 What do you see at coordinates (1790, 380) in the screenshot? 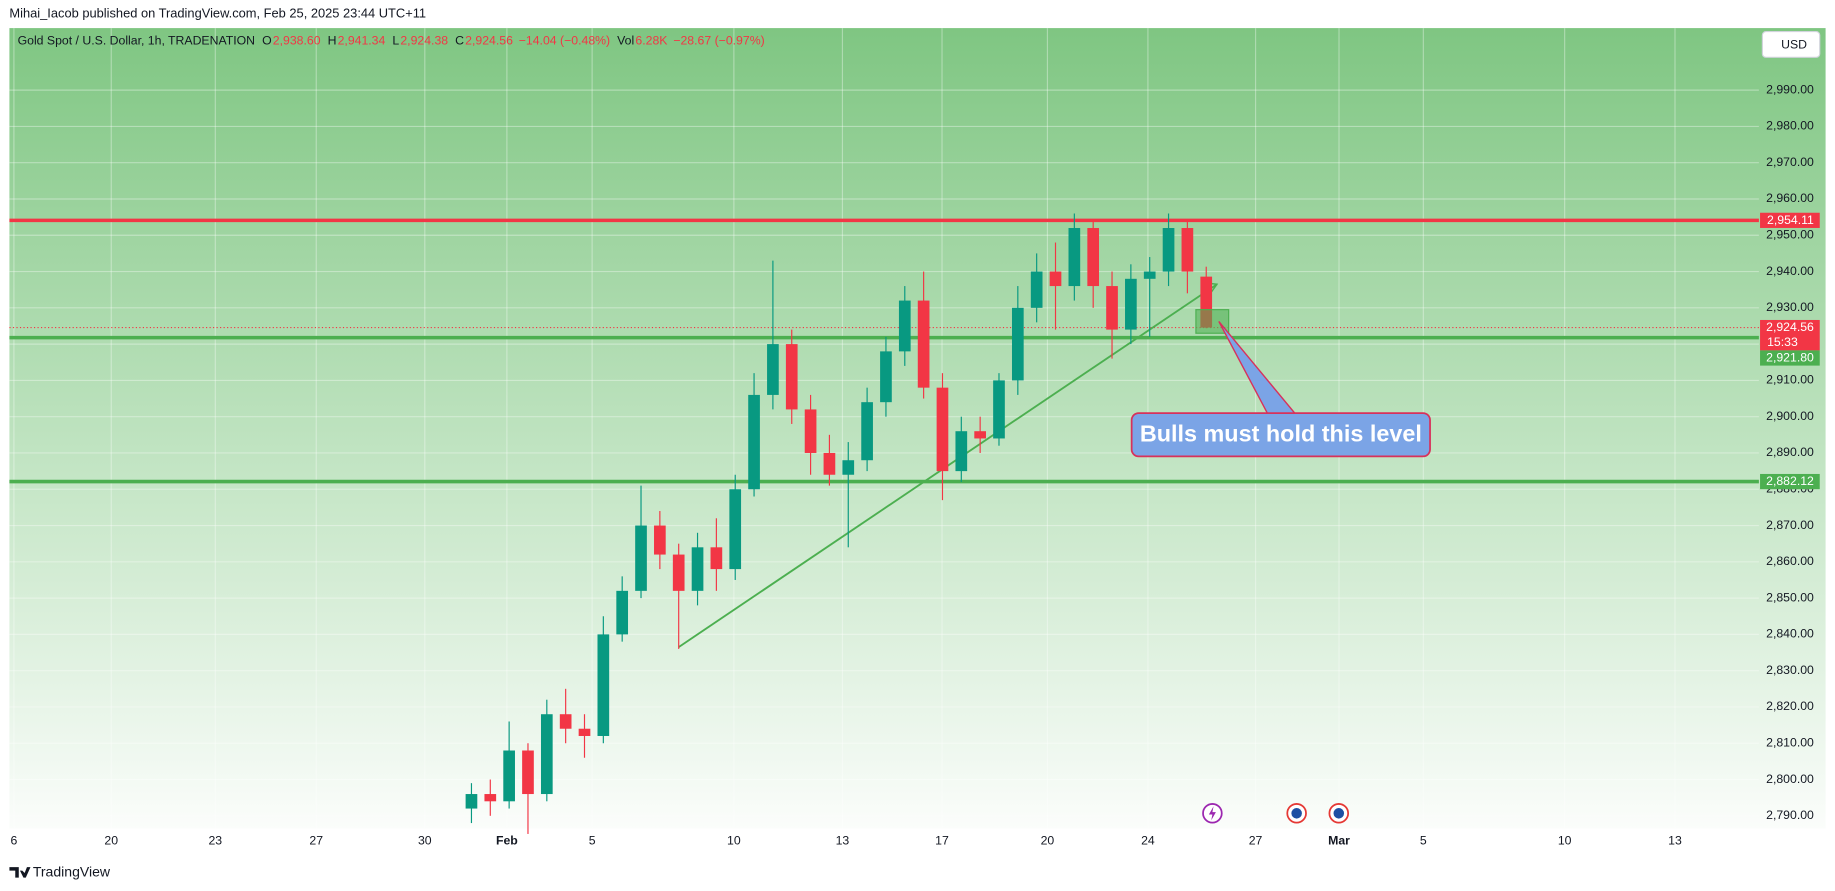
I see `y-tick-label: 2,910.00` at bounding box center [1790, 380].